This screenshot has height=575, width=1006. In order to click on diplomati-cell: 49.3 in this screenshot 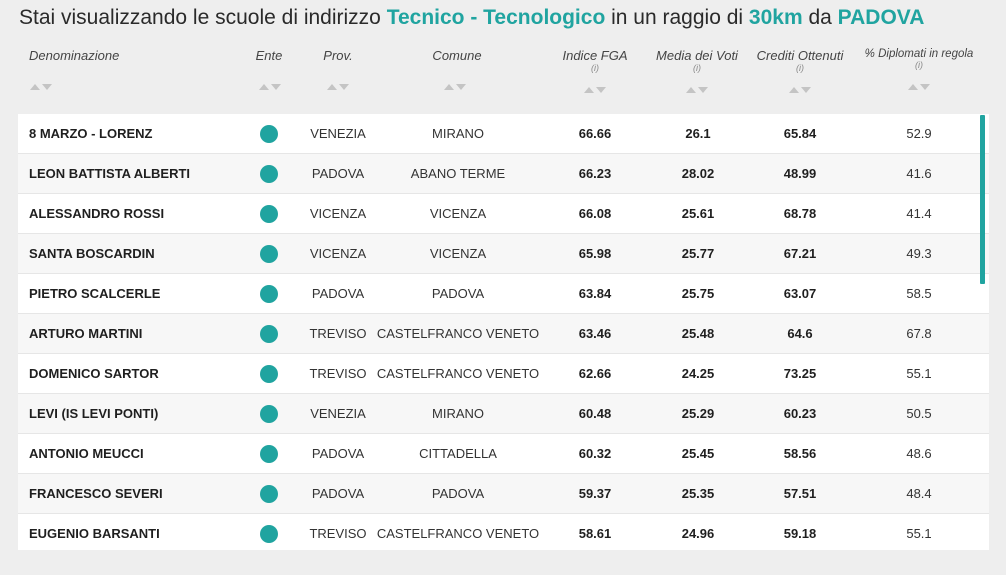, I will do `click(919, 253)`.